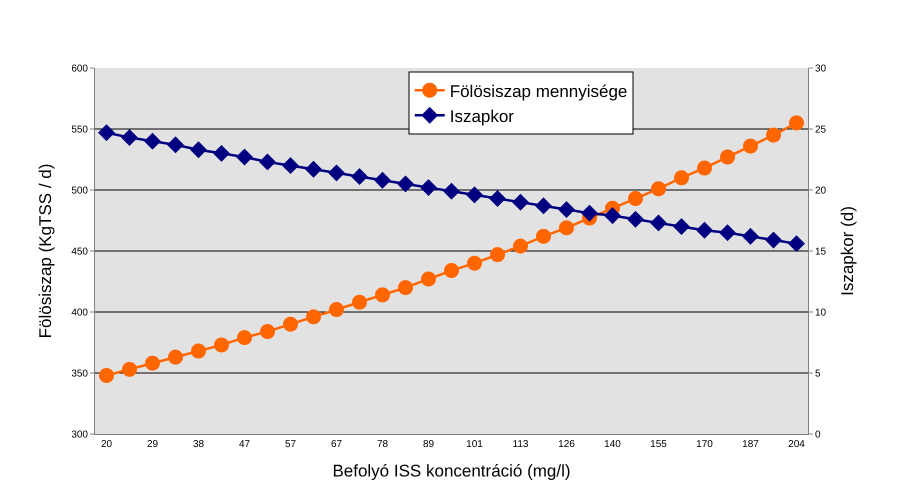  I want to click on x-tick-label: 113, so click(520, 444).